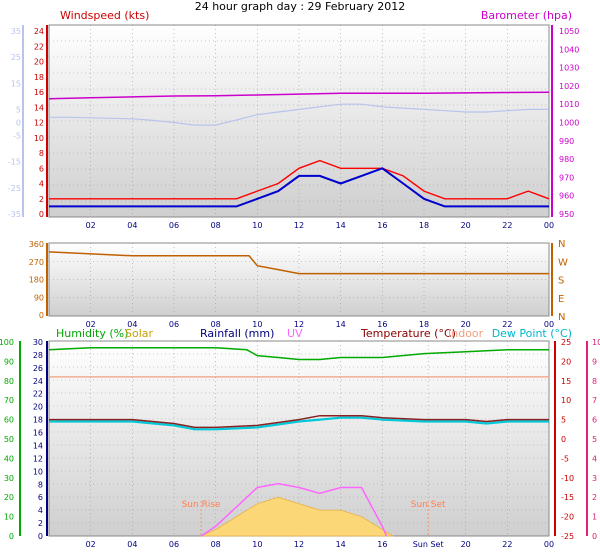 This screenshot has width=600, height=555. What do you see at coordinates (40, 536) in the screenshot?
I see `rainfall-tick-label: 0` at bounding box center [40, 536].